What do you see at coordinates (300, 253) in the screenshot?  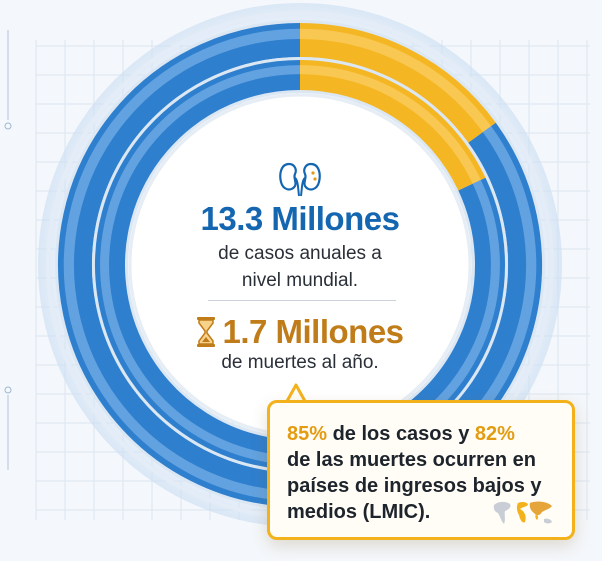 I see `cases-description-line-1: de casos anuales a` at bounding box center [300, 253].